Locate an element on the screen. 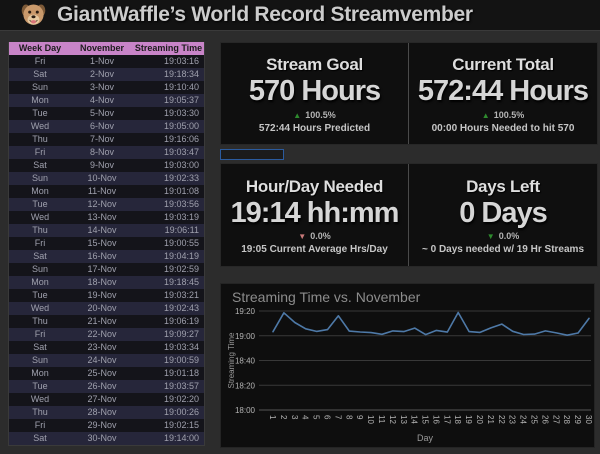  cell-weekday: Sun is located at coordinates (39, 360).